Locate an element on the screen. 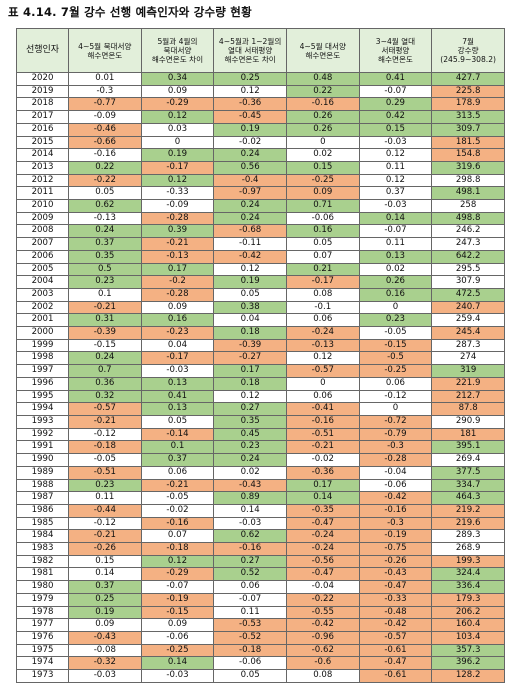 The height and width of the screenshot is (686, 519). table-row: 2020 0.01 0.34 0.25 0.48 0.41 427.7 is located at coordinates (260, 79).